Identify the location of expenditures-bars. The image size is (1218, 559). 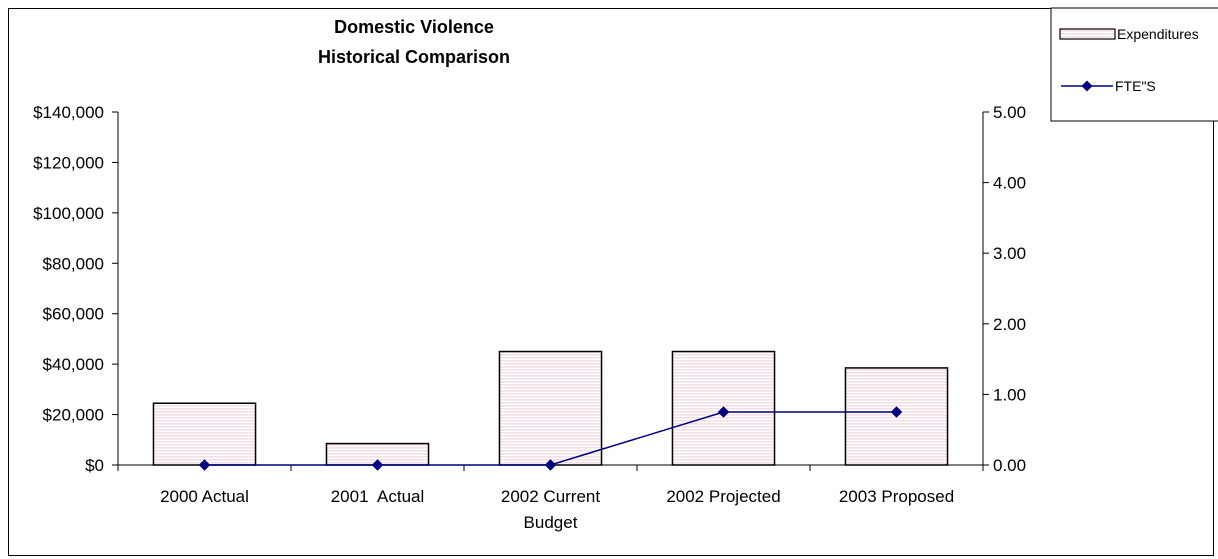
(550, 408).